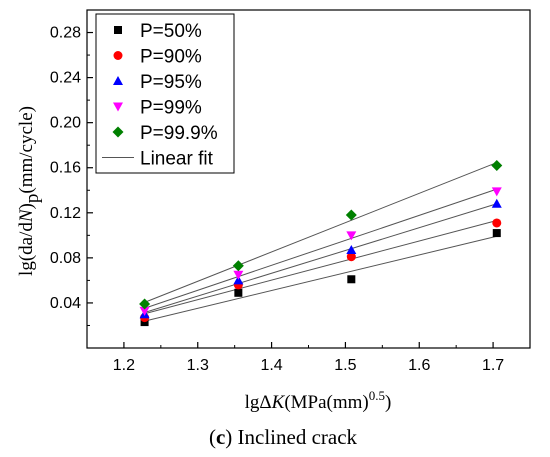  Describe the element at coordinates (26, 150) in the screenshot. I see `y-axis-title-unit: (mm/cycle)` at that location.